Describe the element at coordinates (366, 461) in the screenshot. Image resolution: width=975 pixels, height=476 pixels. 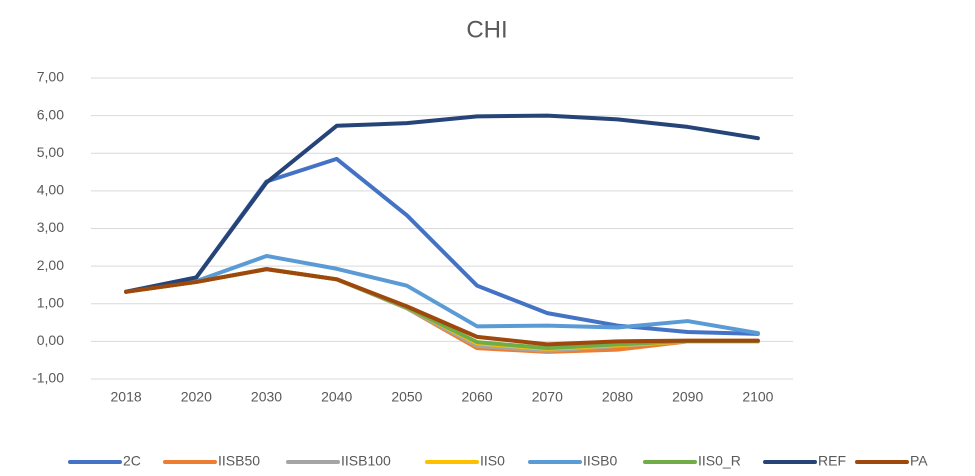
I see `legend-label: IISB100` at that location.